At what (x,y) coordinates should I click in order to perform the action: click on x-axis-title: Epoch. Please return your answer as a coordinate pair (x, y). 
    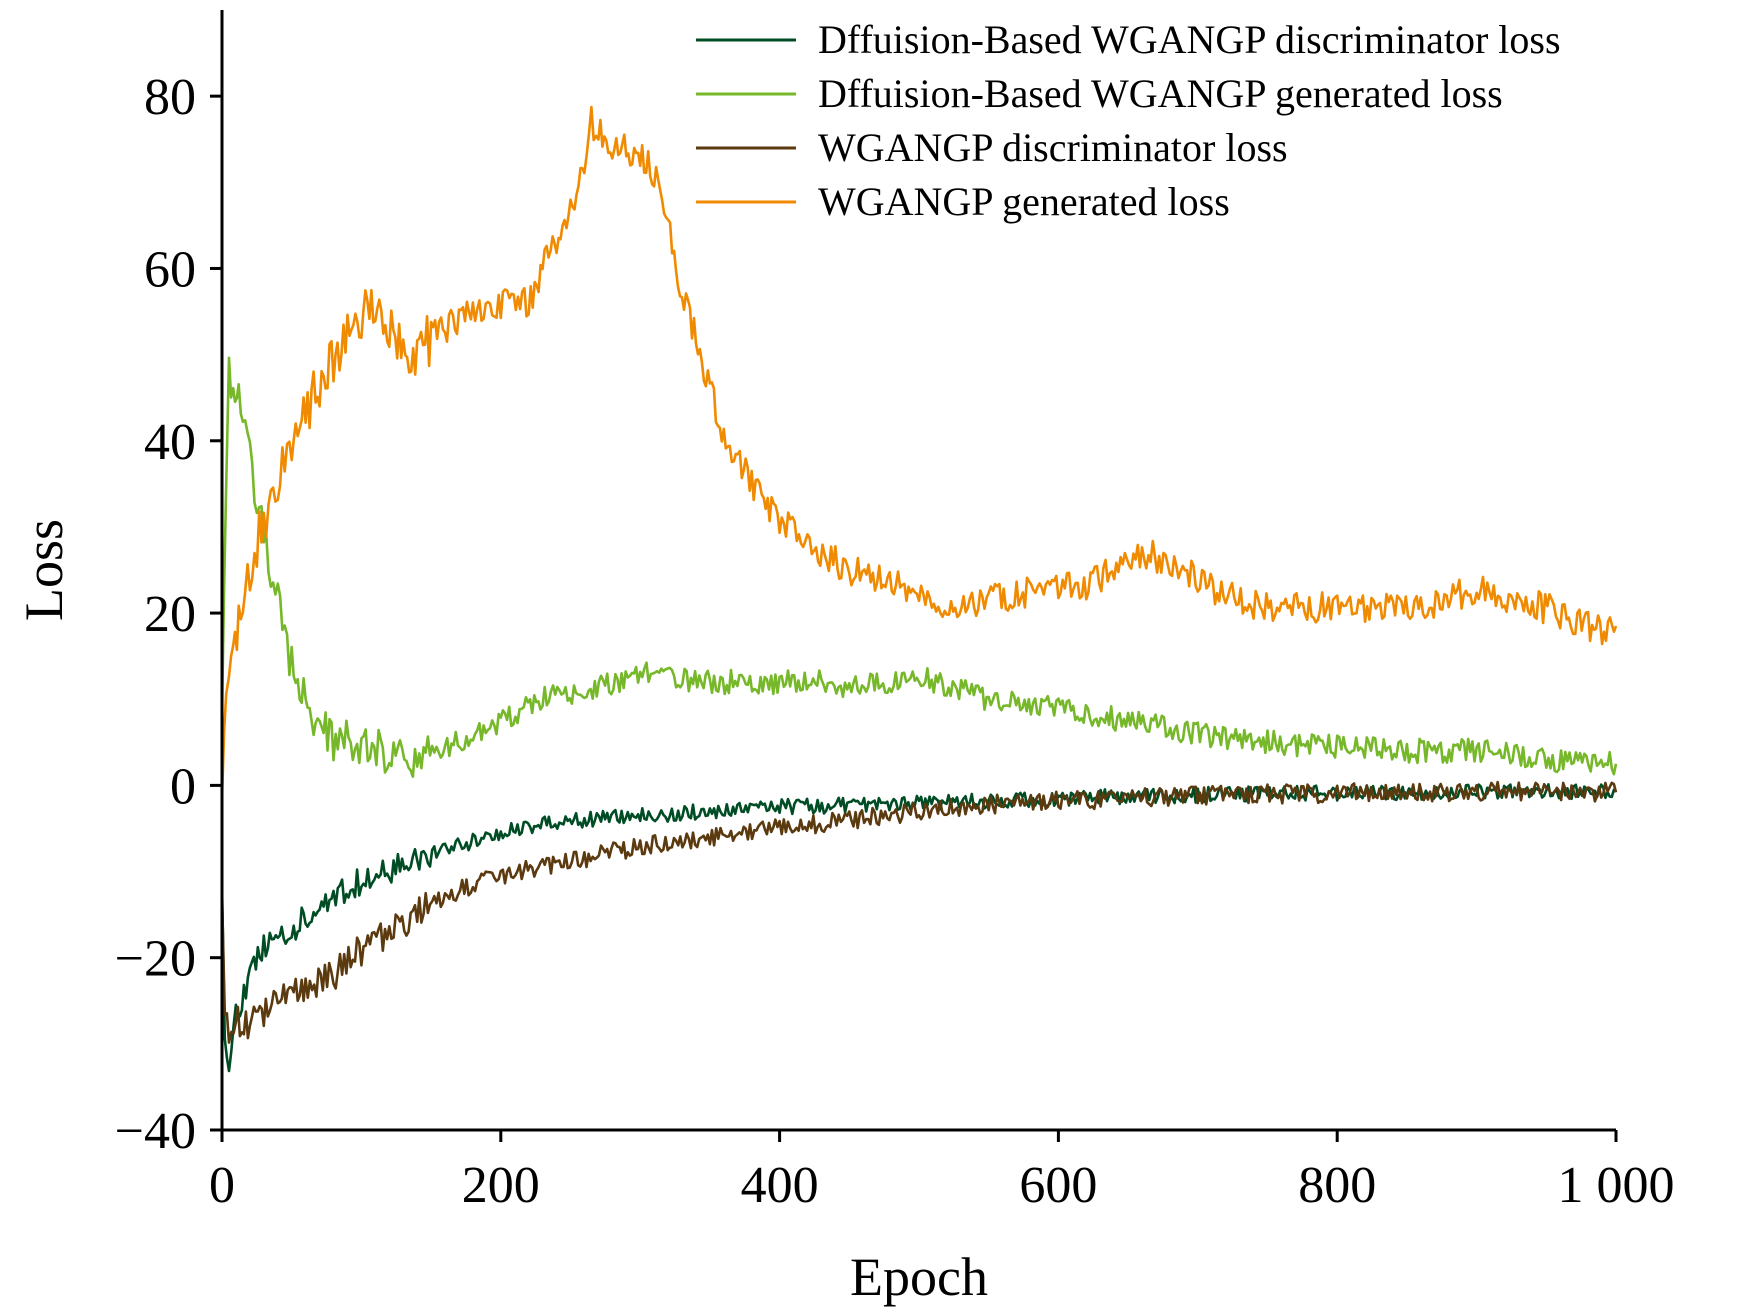
    Looking at the image, I should click on (919, 1277).